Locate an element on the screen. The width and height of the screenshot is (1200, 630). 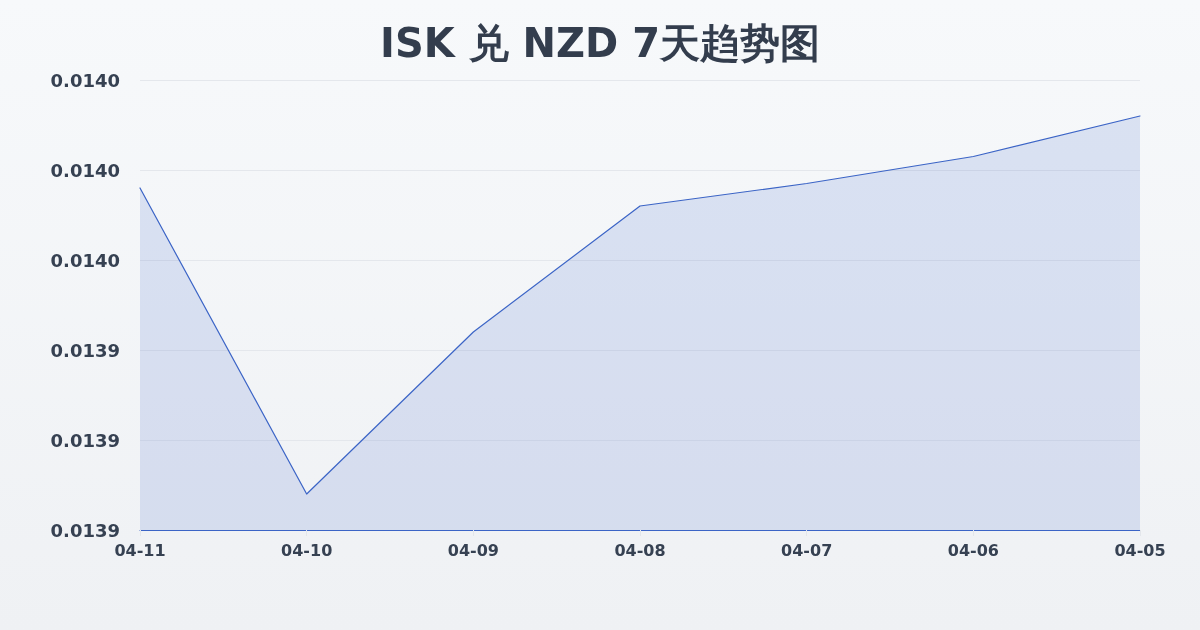
x-tick-label: 04-07 is located at coordinates (807, 550).